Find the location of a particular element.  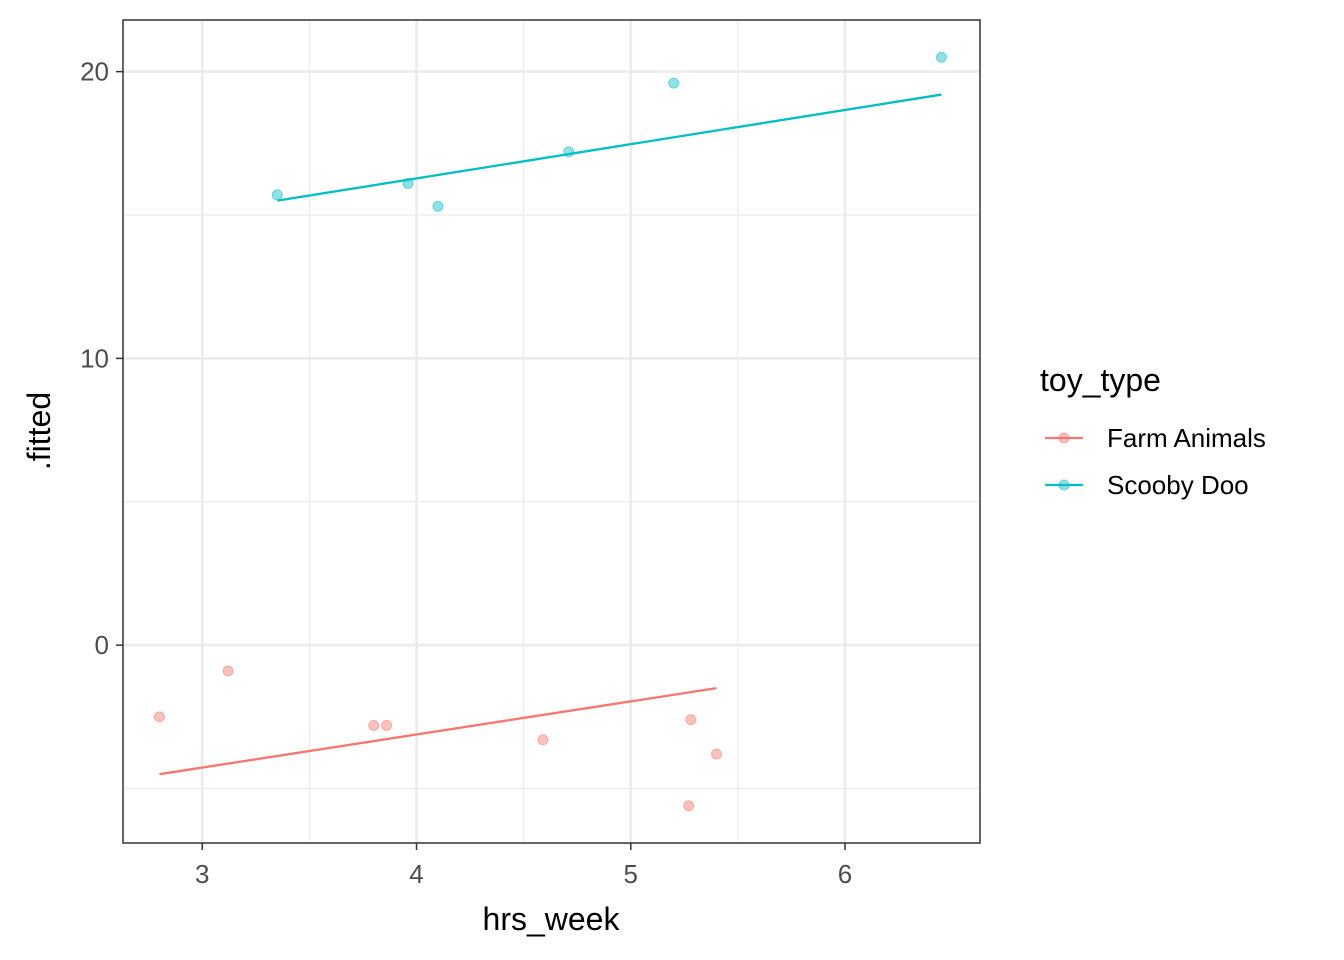

x-axis-title: hrs_week is located at coordinates (552, 919).